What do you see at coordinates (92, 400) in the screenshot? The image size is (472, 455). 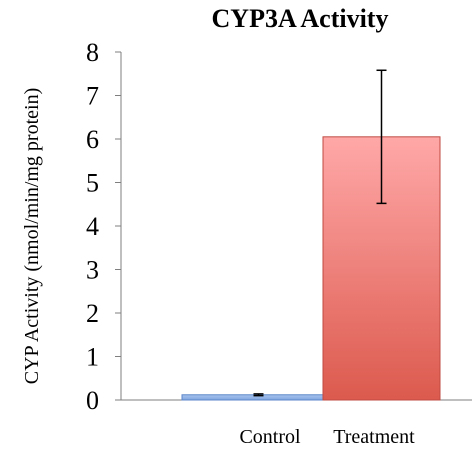 I see `y-tick-label: 0` at bounding box center [92, 400].